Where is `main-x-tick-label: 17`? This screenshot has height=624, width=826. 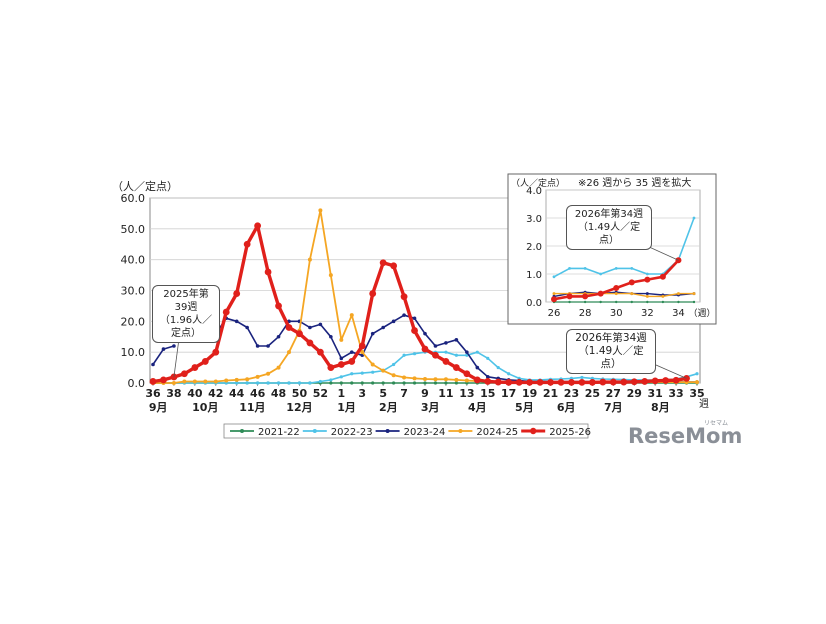
main-x-tick-label: 17 is located at coordinates (508, 393).